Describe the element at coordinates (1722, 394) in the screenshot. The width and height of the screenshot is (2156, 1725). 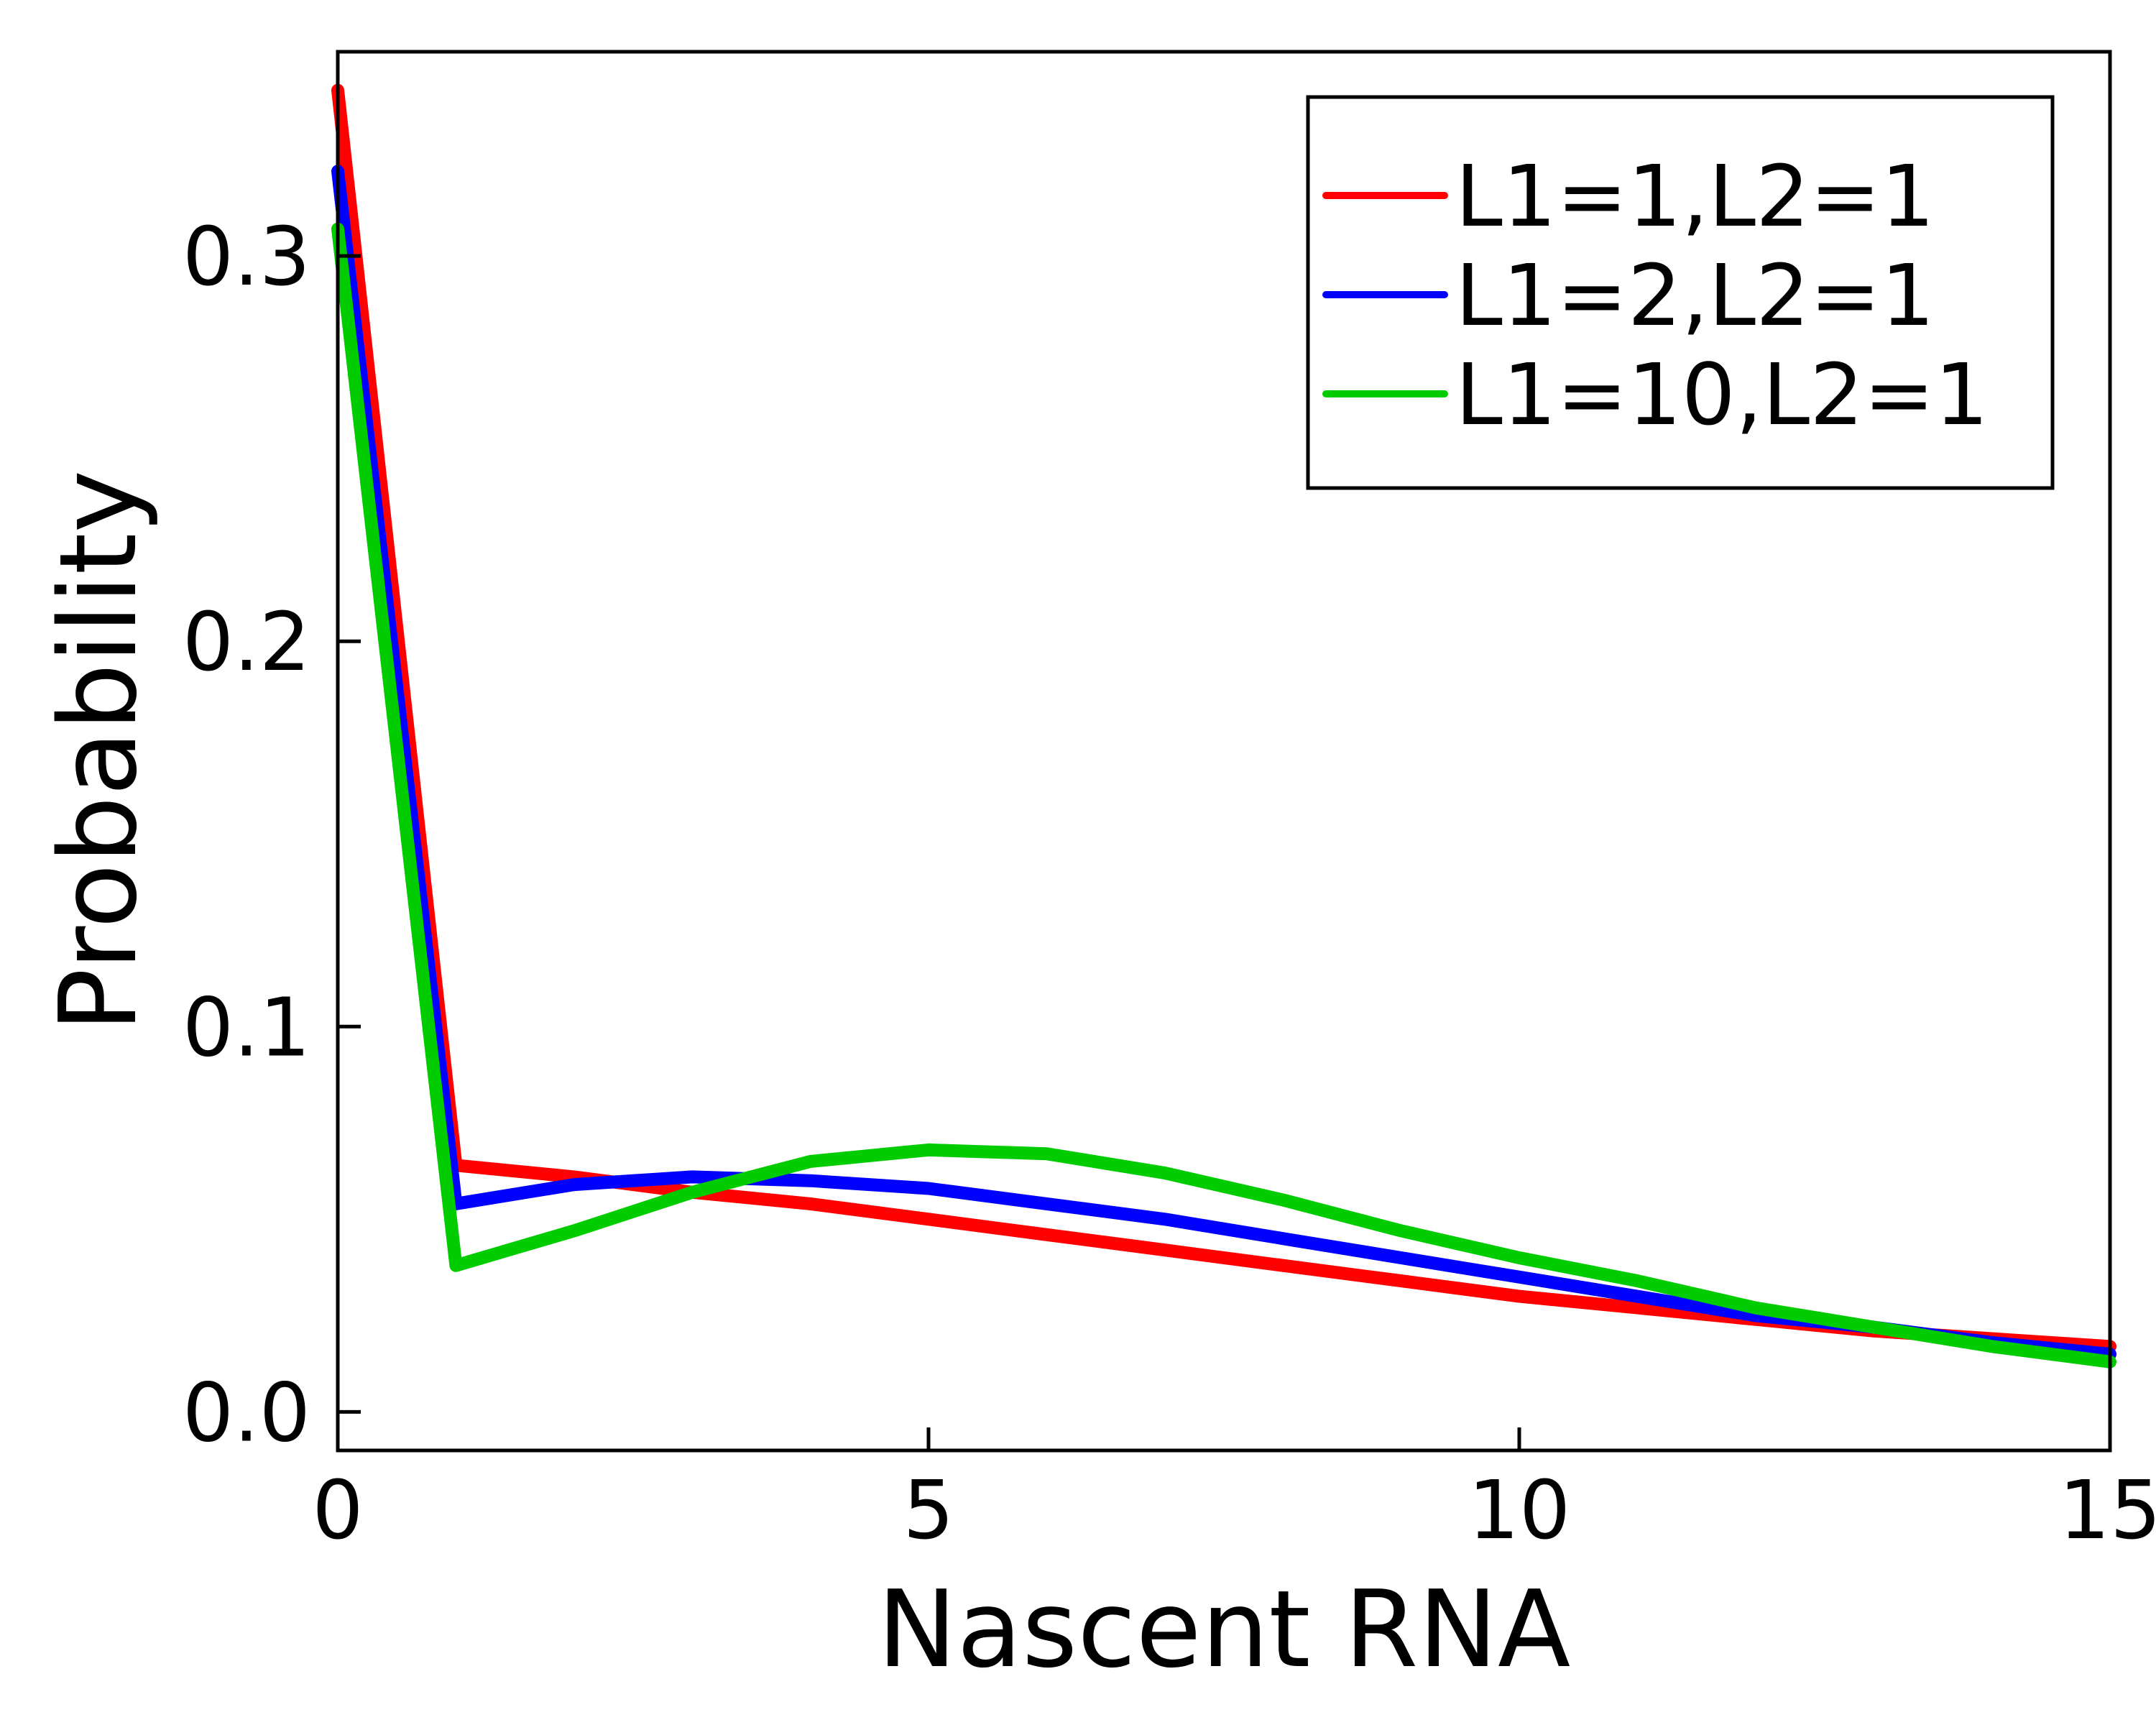
I see `legend-label-3: L1=10,L2=1` at that location.